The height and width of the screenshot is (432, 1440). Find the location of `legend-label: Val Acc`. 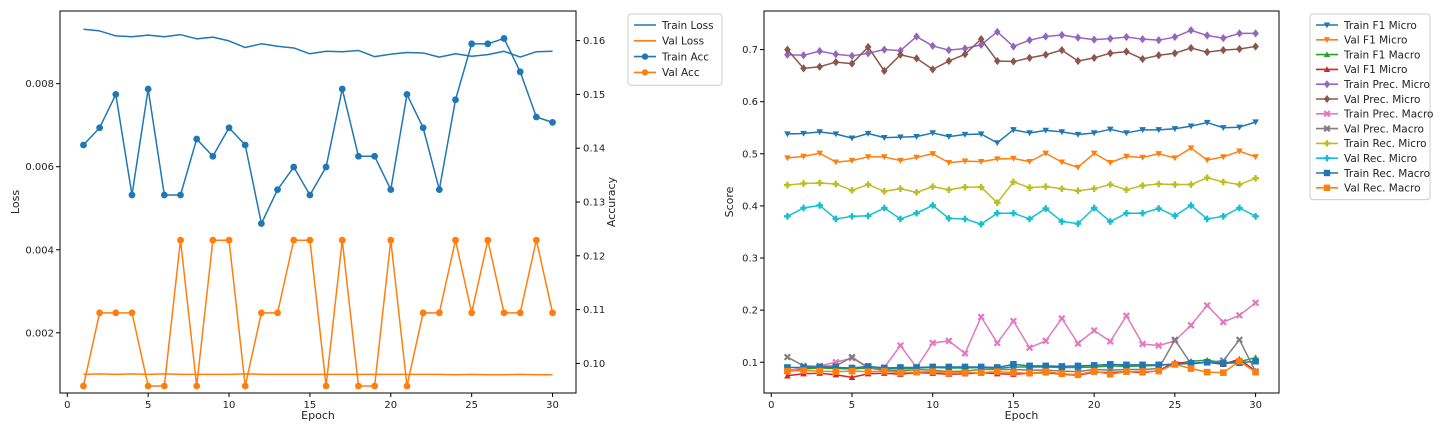

legend-label: Val Acc is located at coordinates (681, 73).